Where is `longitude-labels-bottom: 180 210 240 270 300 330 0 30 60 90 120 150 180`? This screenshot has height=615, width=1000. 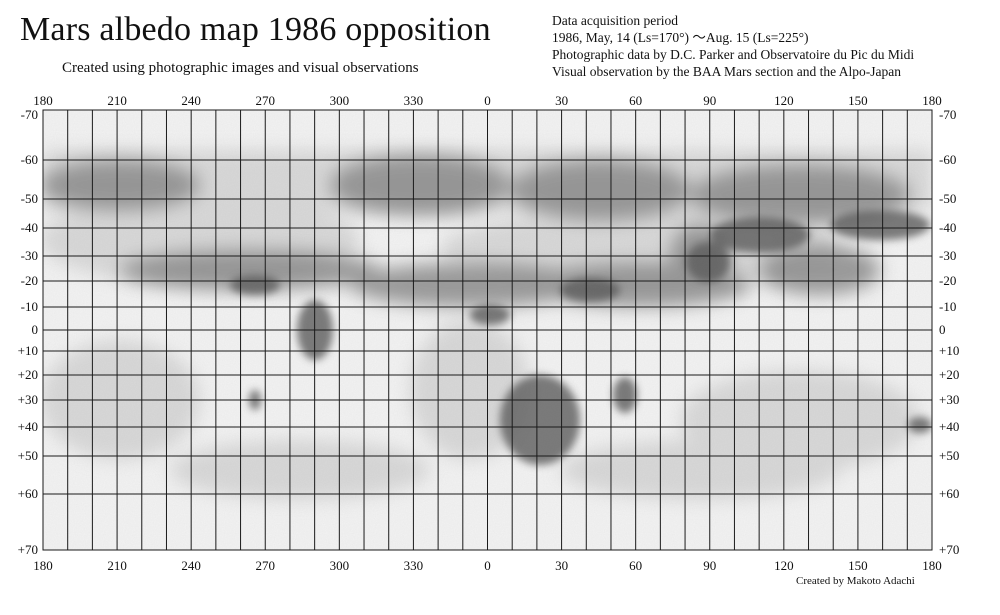 longitude-labels-bottom: 180 210 240 270 300 330 0 30 60 90 120 150 180 is located at coordinates (487, 565).